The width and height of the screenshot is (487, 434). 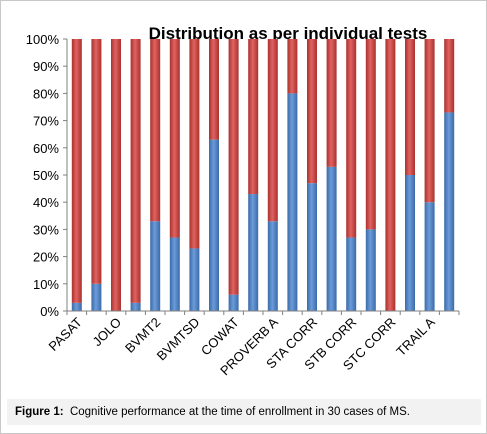 What do you see at coordinates (106, 332) in the screenshot?
I see `x-tick-label: JOLO` at bounding box center [106, 332].